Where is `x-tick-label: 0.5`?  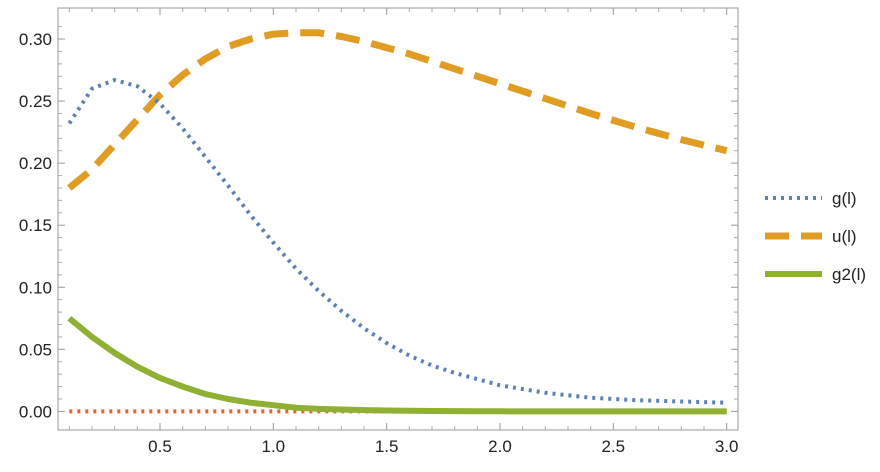
x-tick-label: 0.5 is located at coordinates (160, 446).